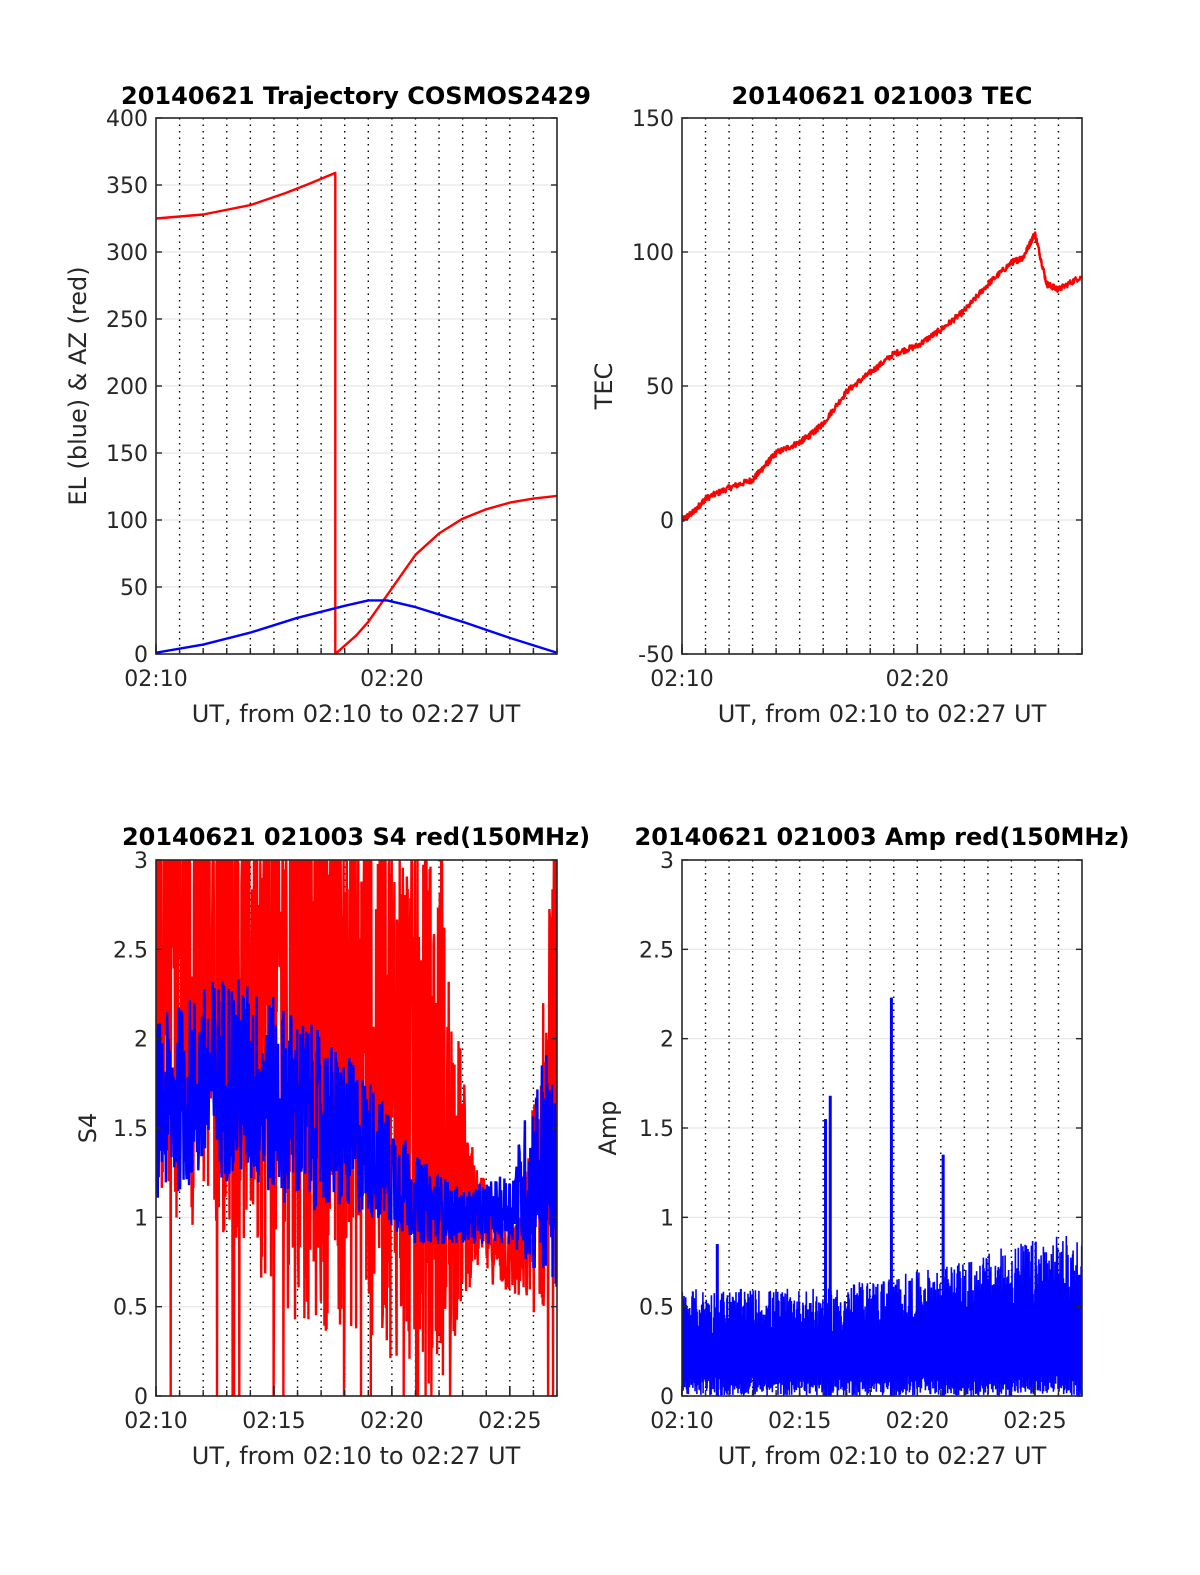 Image resolution: width=1200 pixels, height=1575 pixels. What do you see at coordinates (127, 119) in the screenshot?
I see `y-tick-label: 400` at bounding box center [127, 119].